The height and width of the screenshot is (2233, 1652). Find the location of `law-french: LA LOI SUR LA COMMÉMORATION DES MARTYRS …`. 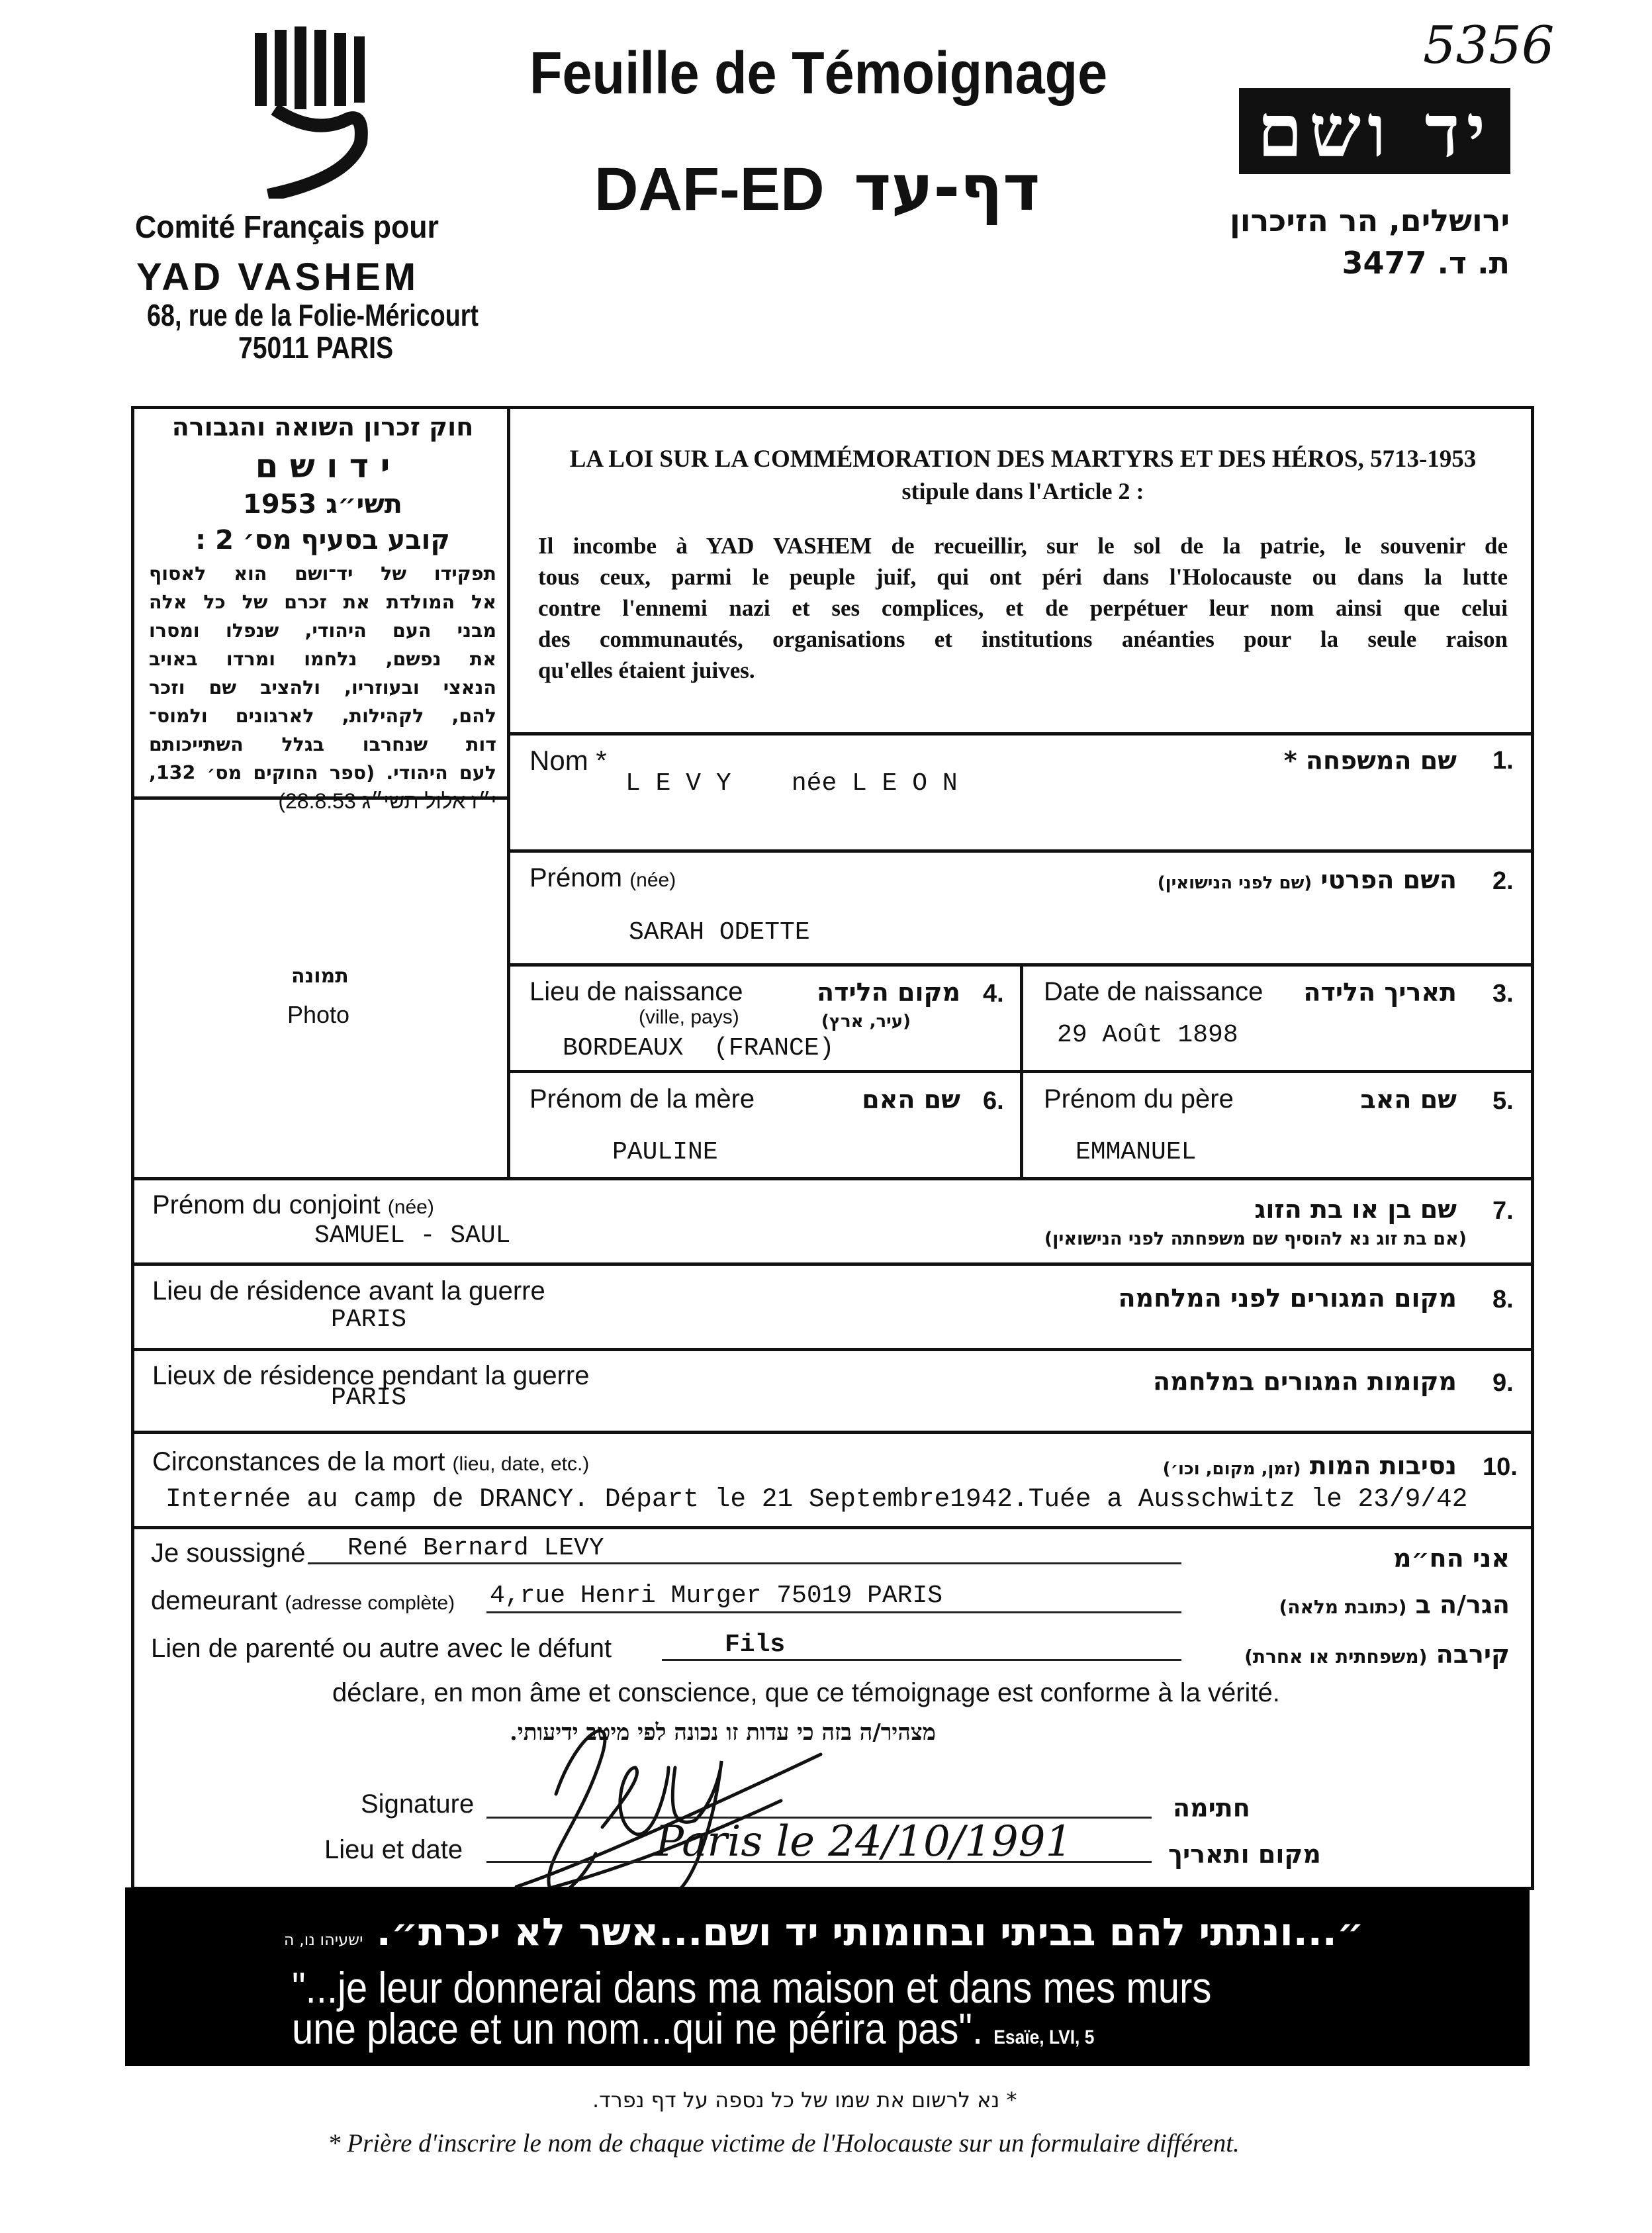

law-french: LA LOI SUR LA COMMÉMORATION DES MARTYRS … is located at coordinates (1023, 565).